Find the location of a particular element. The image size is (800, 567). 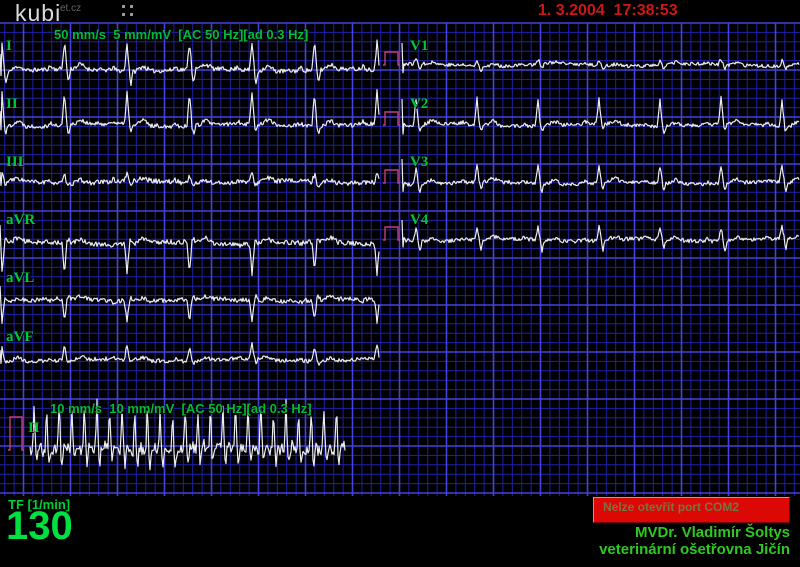

clinic-name: veterinární ošetřovna Jičín is located at coordinates (694, 549).